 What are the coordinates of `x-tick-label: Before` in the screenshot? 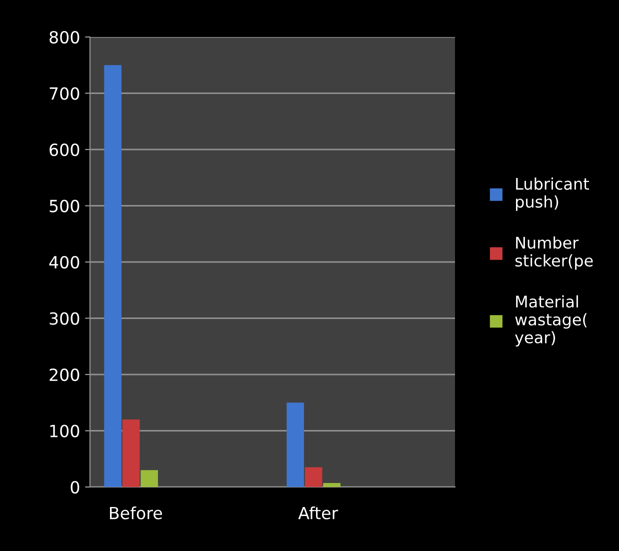 It's located at (136, 513).